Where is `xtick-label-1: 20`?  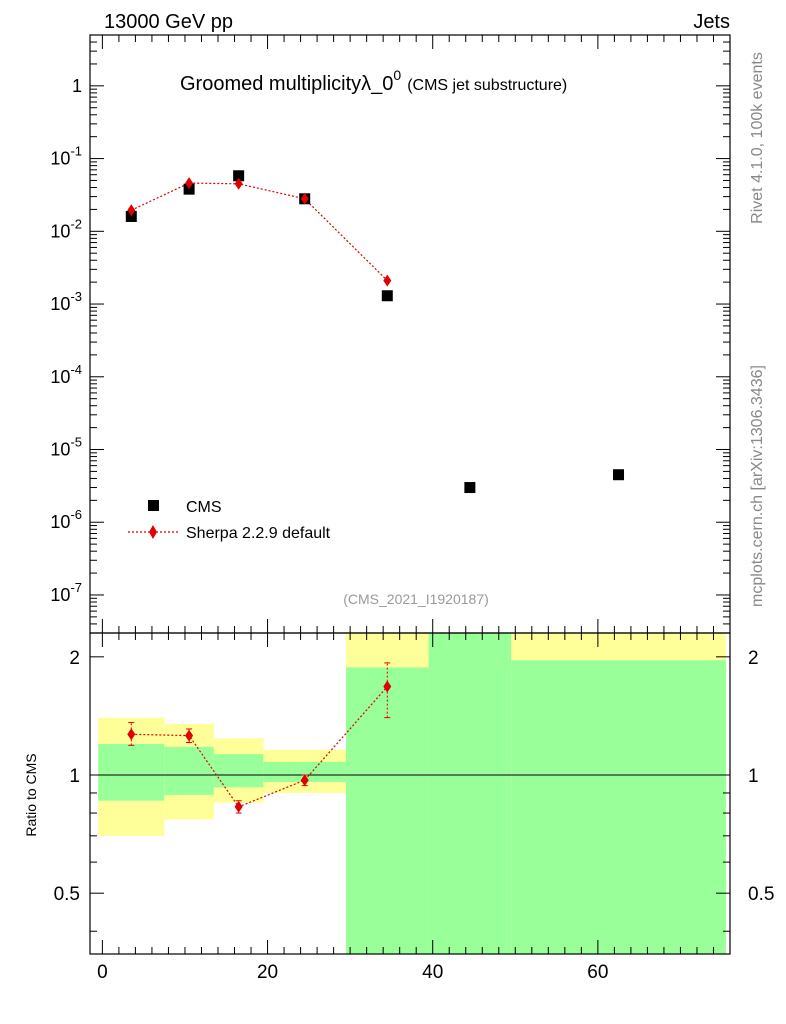
xtick-label-1: 20 is located at coordinates (267, 972).